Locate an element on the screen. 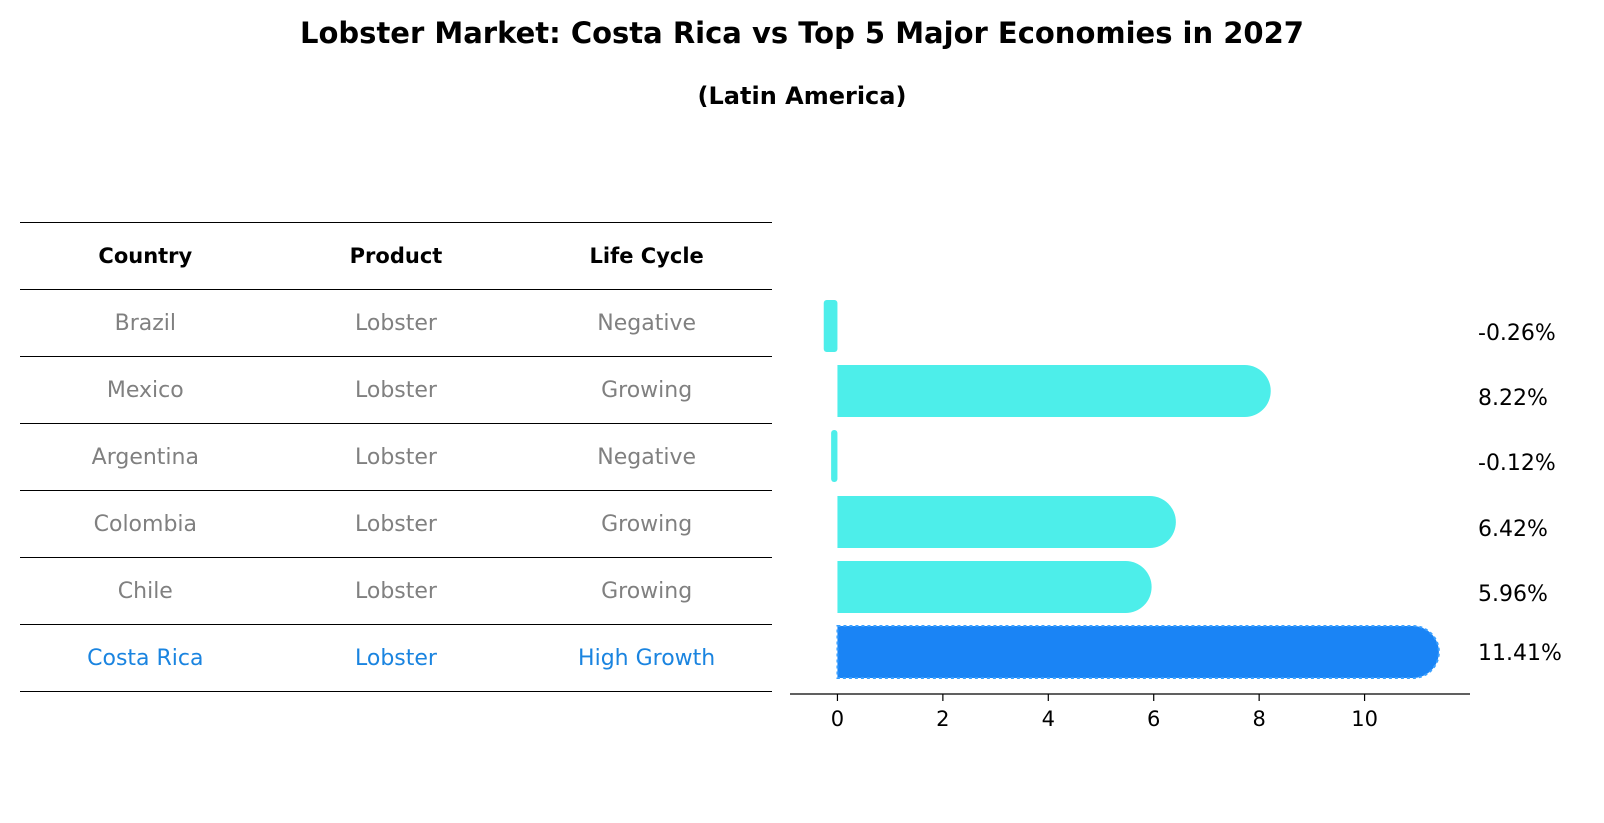  x-tick-label: 6 is located at coordinates (1153, 719).